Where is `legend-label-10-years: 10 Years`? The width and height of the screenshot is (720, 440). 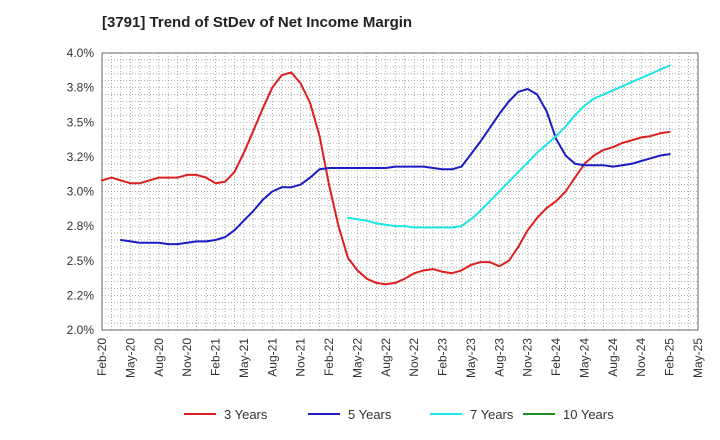
legend-label-10-years: 10 Years is located at coordinates (588, 414).